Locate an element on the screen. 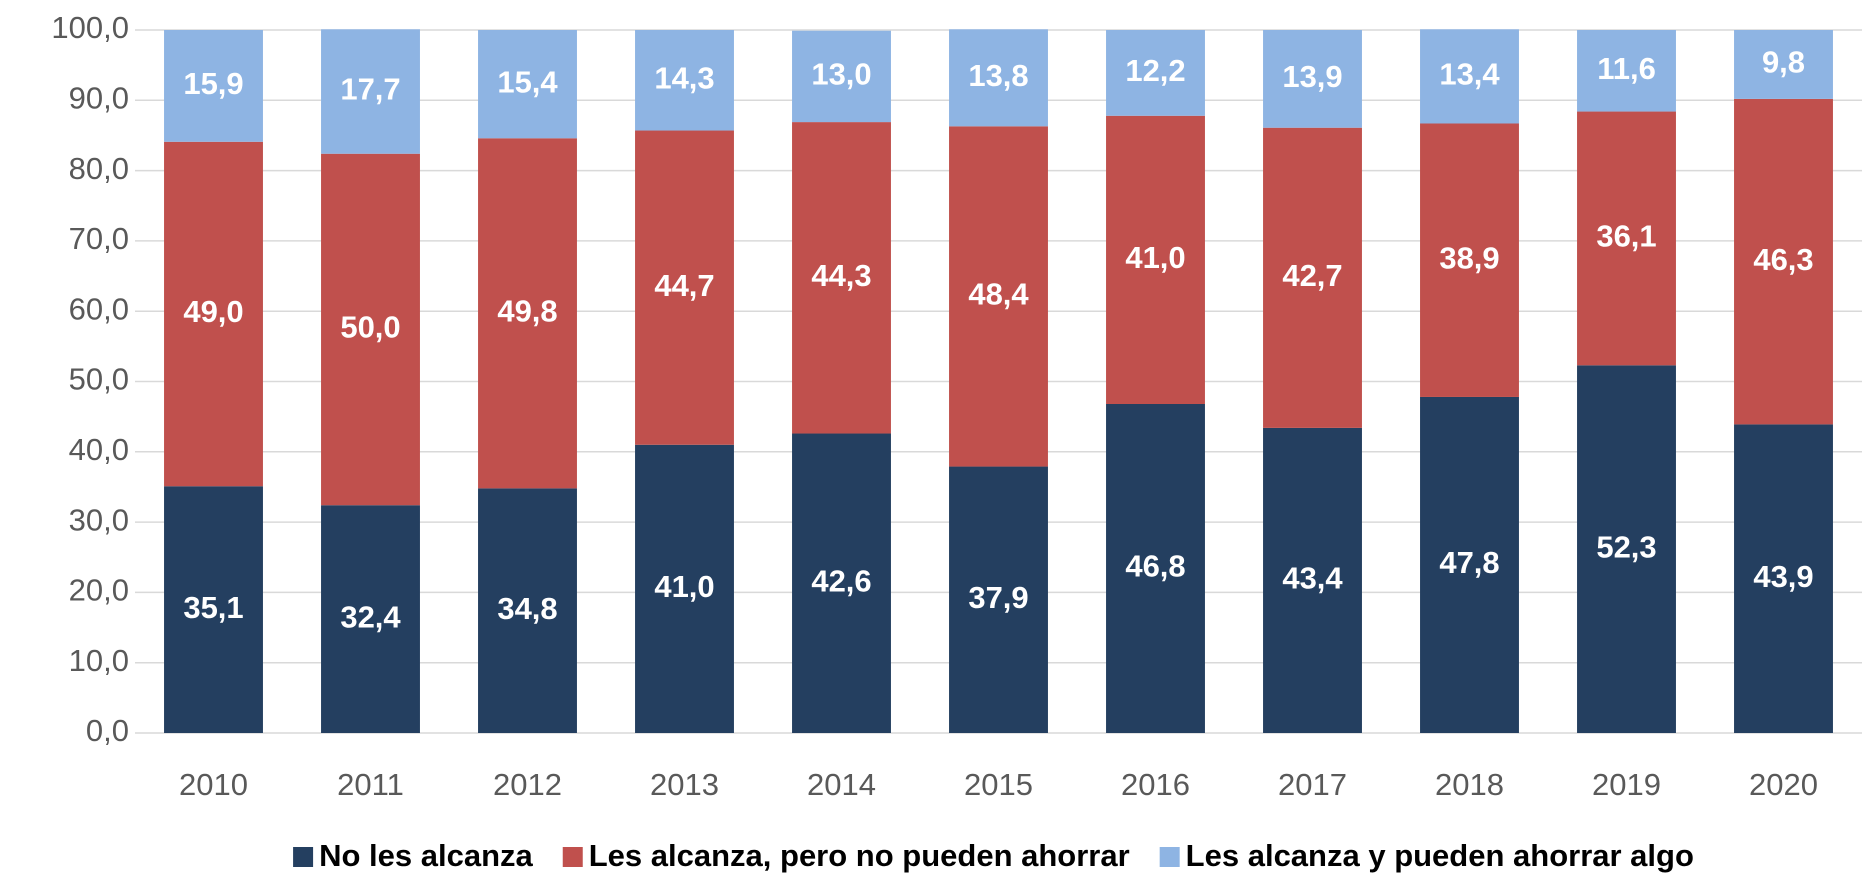 This screenshot has height=877, width=1862. y-tick-label: 10,0 is located at coordinates (99, 660).